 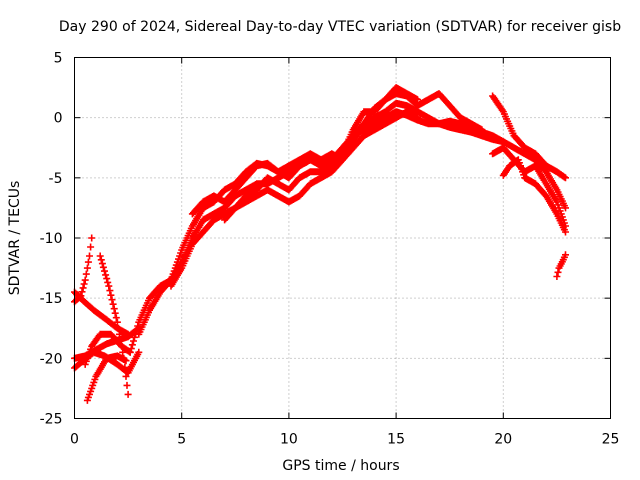 What do you see at coordinates (503, 440) in the screenshot?
I see `x-tick-label: 20` at bounding box center [503, 440].